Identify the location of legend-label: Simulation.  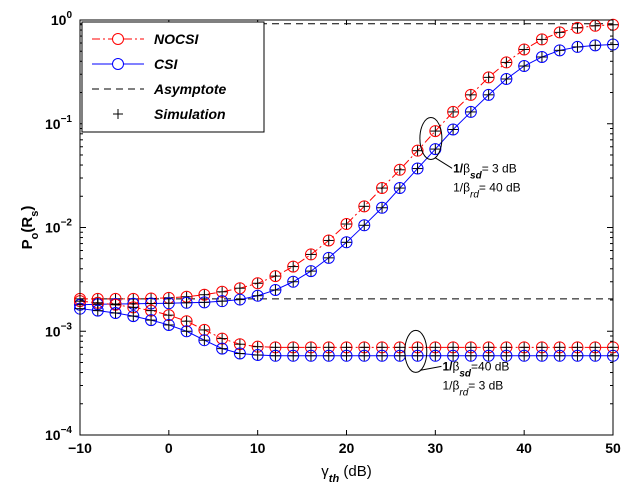
(190, 114).